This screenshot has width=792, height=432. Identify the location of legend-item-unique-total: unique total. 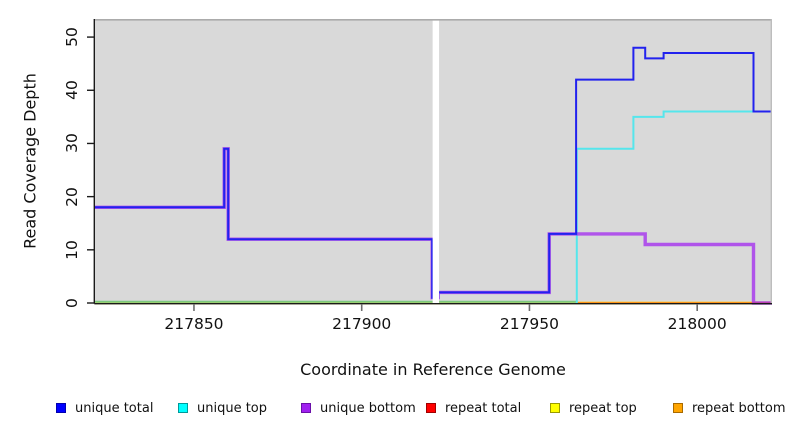
(104, 408).